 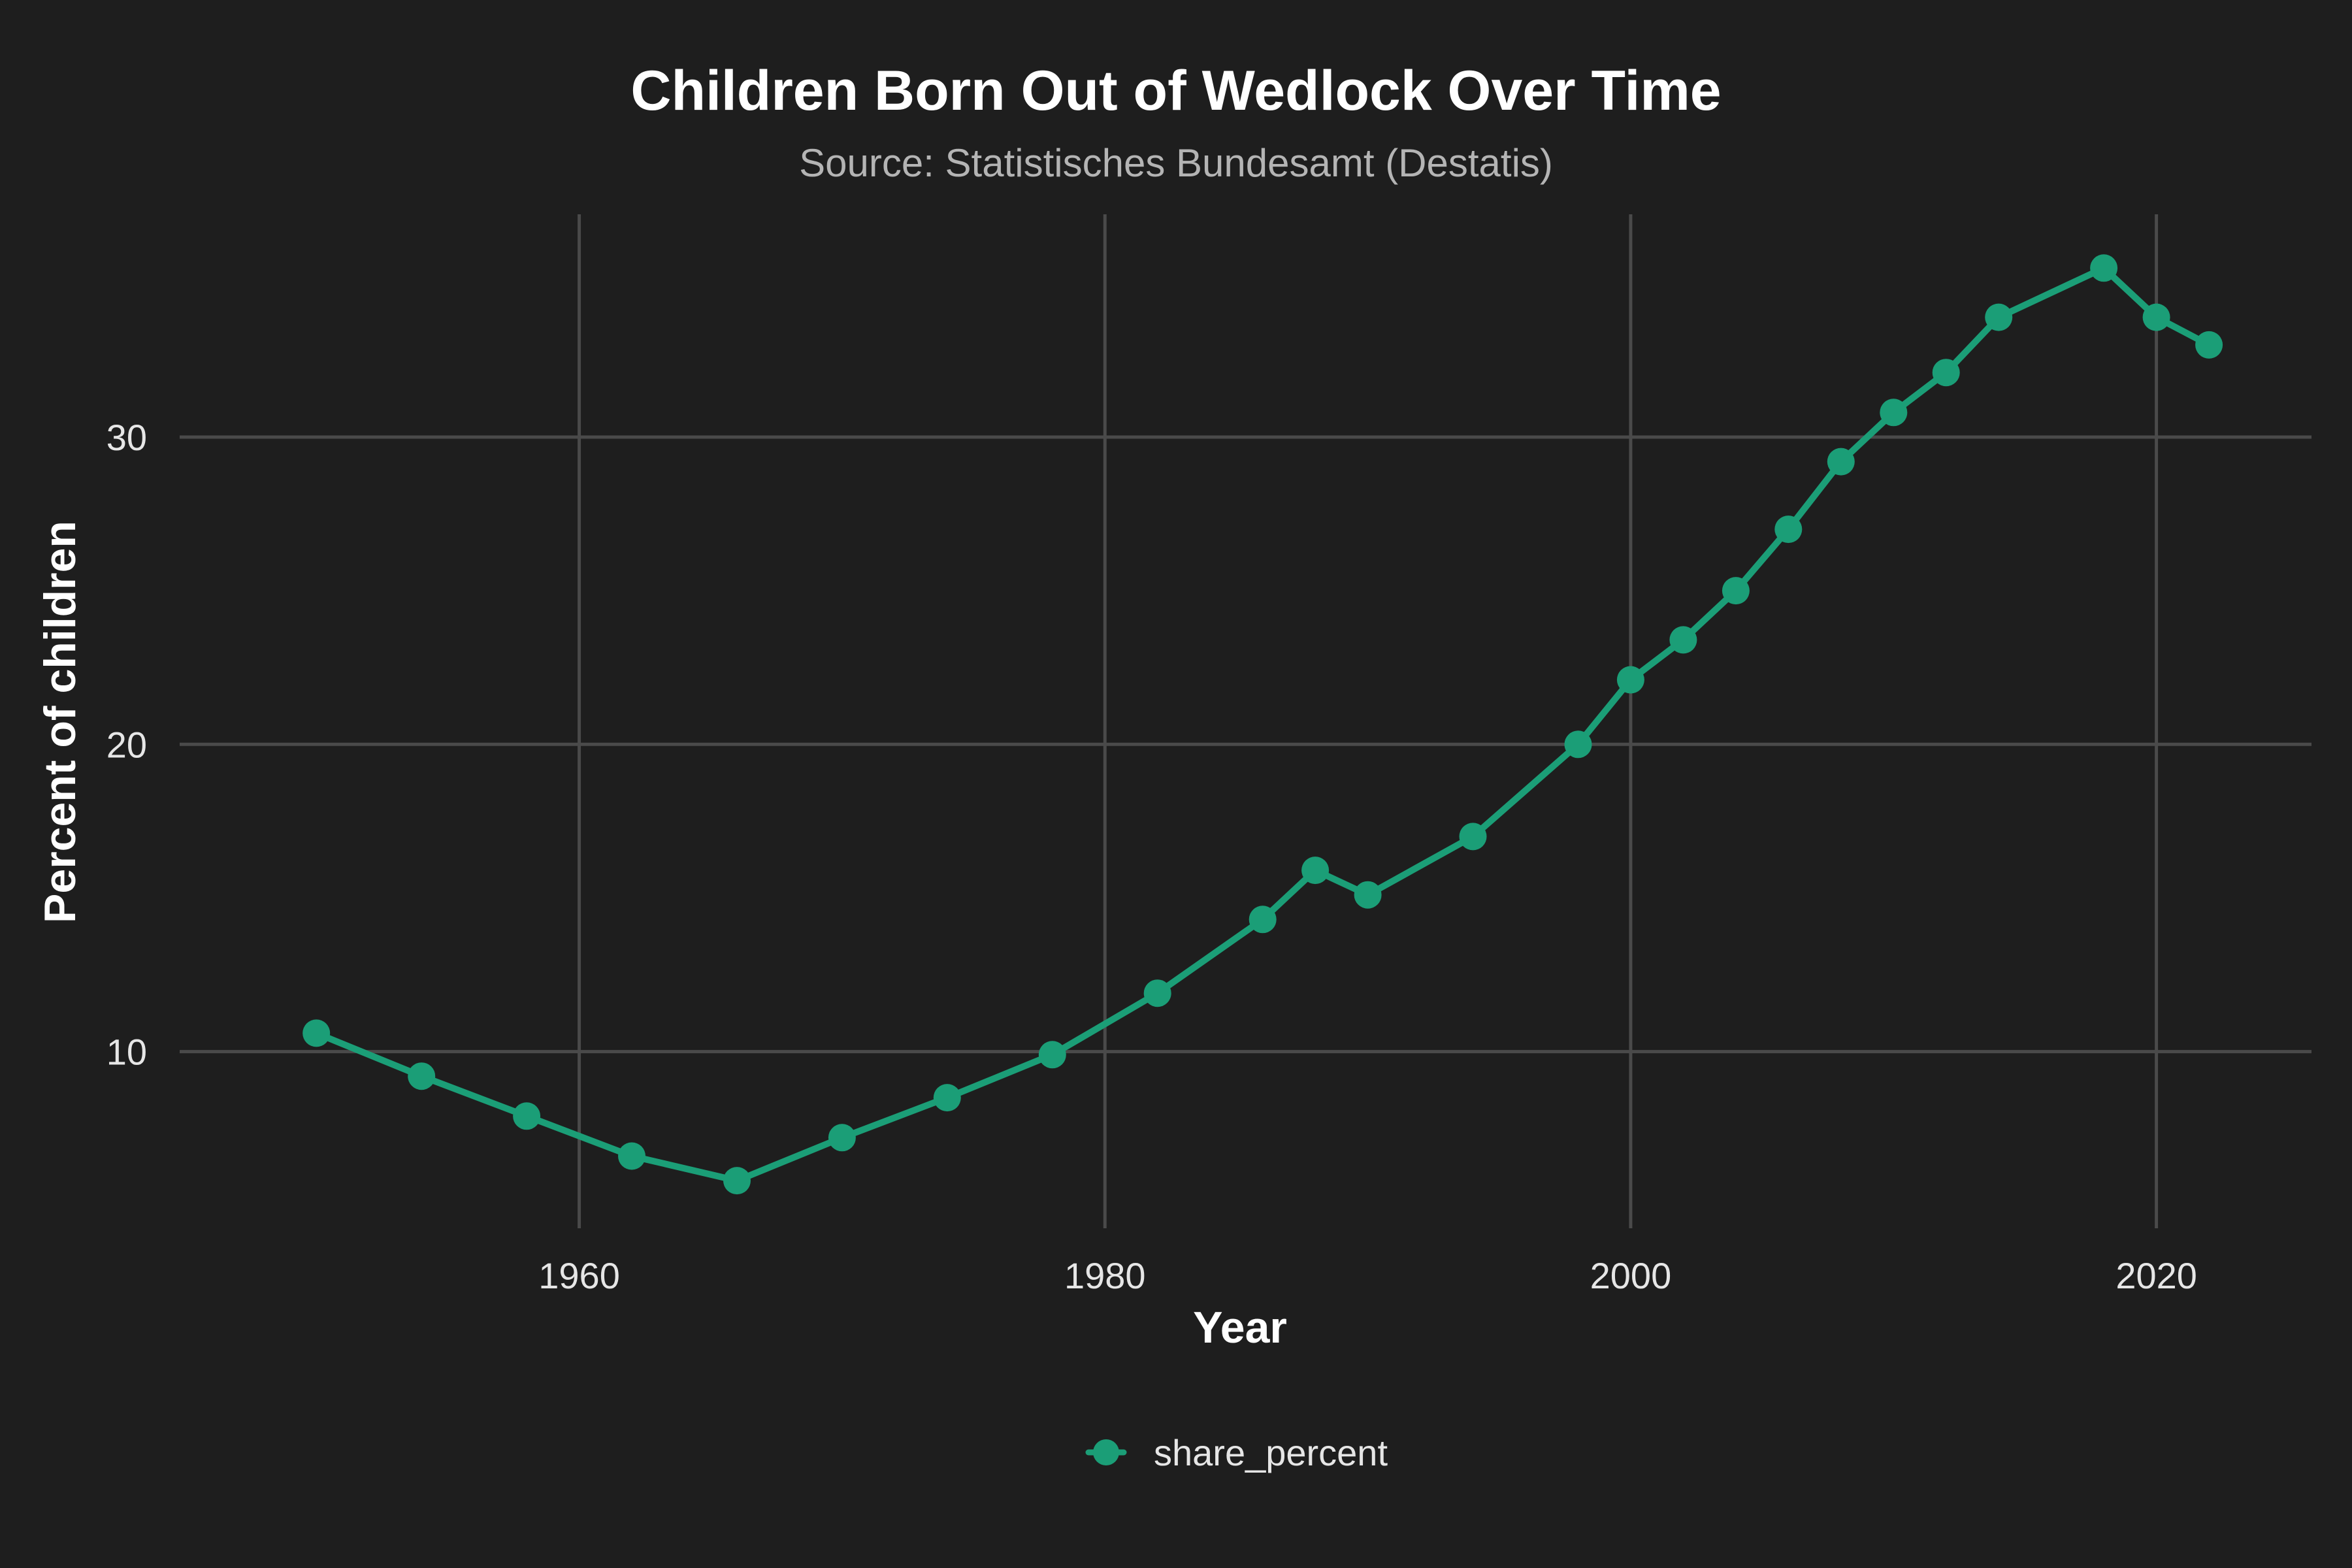 What do you see at coordinates (2156, 1275) in the screenshot?
I see `x-tick-label: 2020` at bounding box center [2156, 1275].